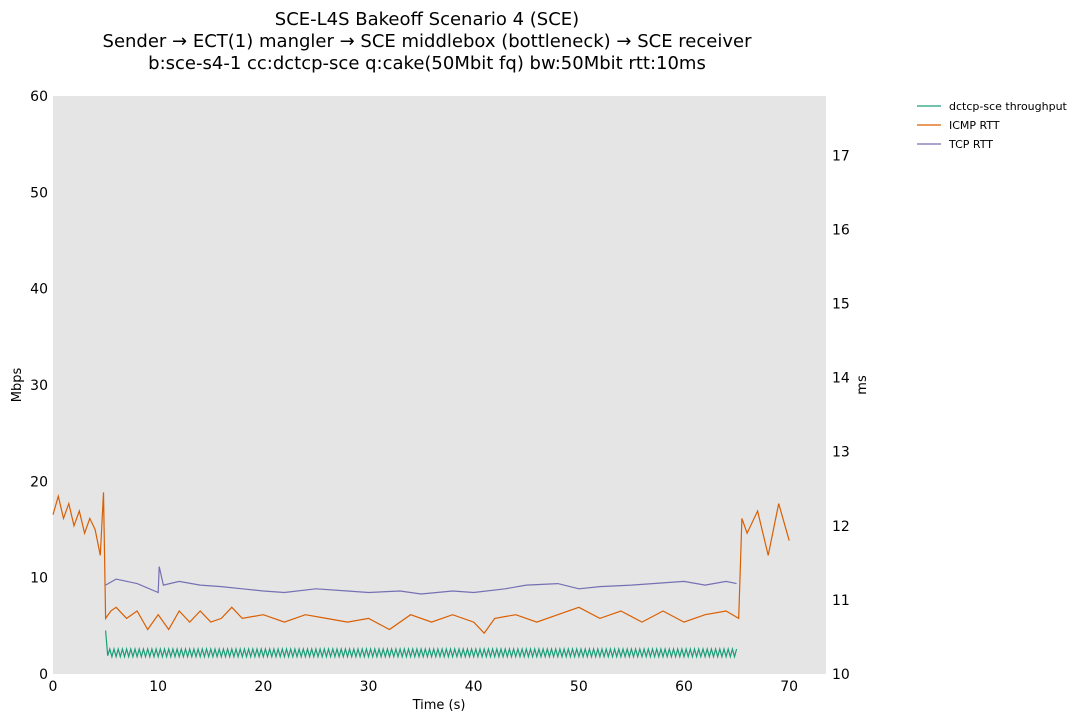 The image size is (1088, 721). What do you see at coordinates (684, 687) in the screenshot?
I see `x-tick-label: 60` at bounding box center [684, 687].